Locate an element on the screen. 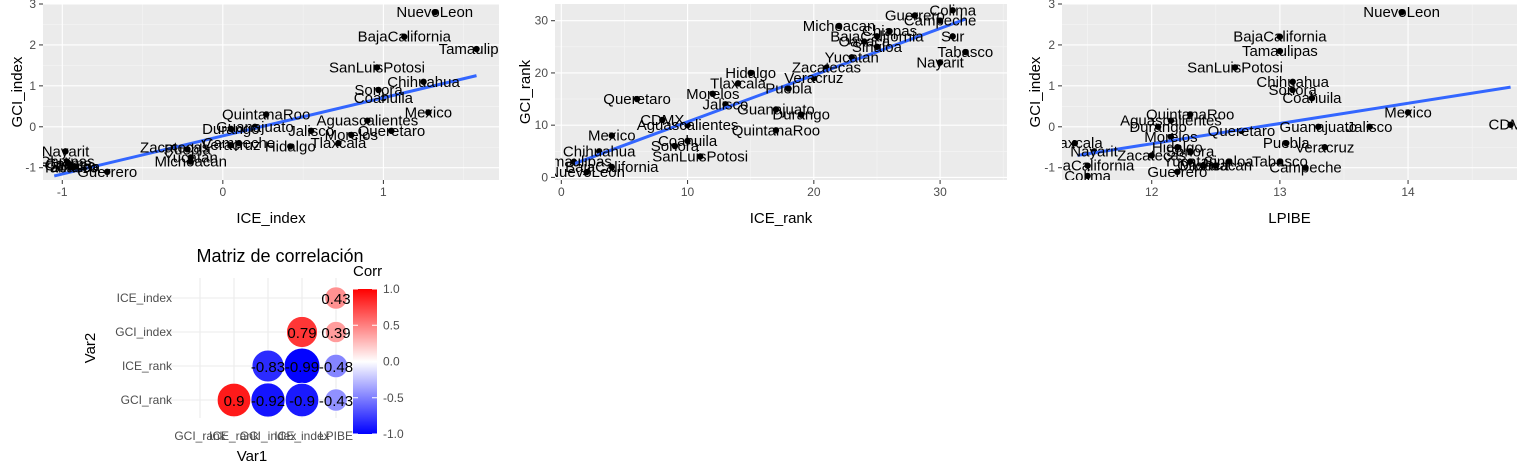 The height and width of the screenshot is (475, 1525). point-label: Guerrero is located at coordinates (1177, 172).